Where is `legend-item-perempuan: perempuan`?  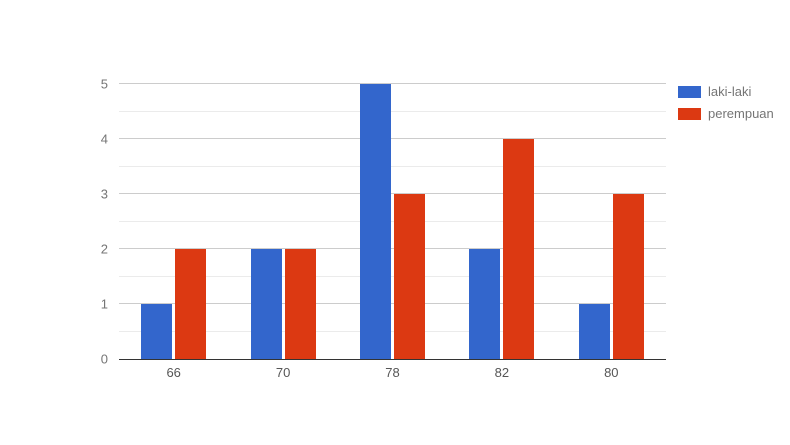
legend-item-perempuan: perempuan is located at coordinates (726, 113).